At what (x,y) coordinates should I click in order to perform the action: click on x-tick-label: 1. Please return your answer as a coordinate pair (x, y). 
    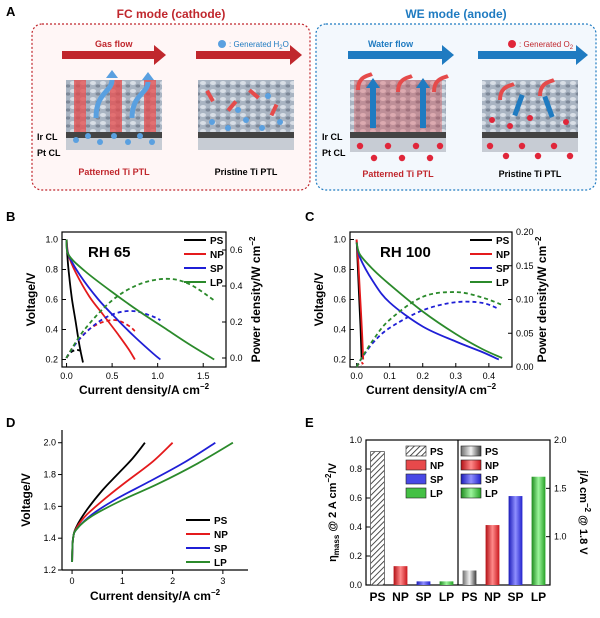
    Looking at the image, I should click on (122, 581).